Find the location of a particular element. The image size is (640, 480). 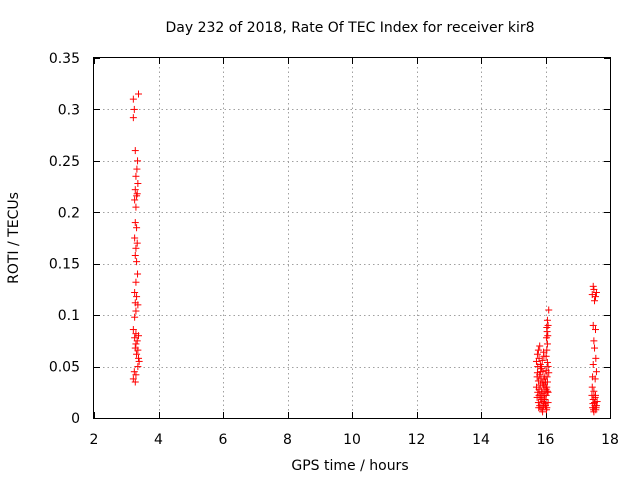

x-tick-label: 16 is located at coordinates (546, 440).